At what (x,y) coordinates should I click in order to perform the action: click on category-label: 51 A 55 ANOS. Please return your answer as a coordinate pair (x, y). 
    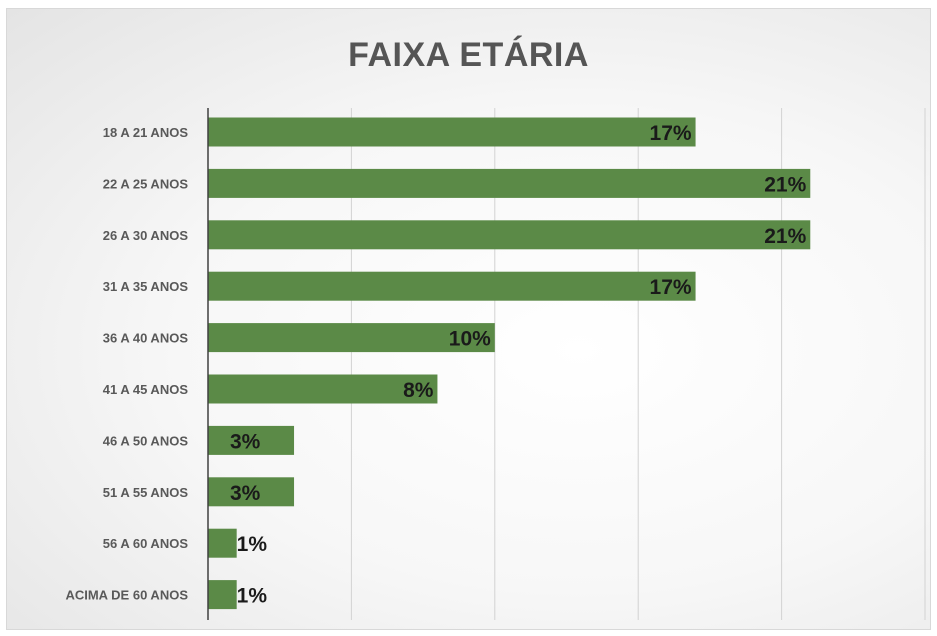
    Looking at the image, I should click on (146, 492).